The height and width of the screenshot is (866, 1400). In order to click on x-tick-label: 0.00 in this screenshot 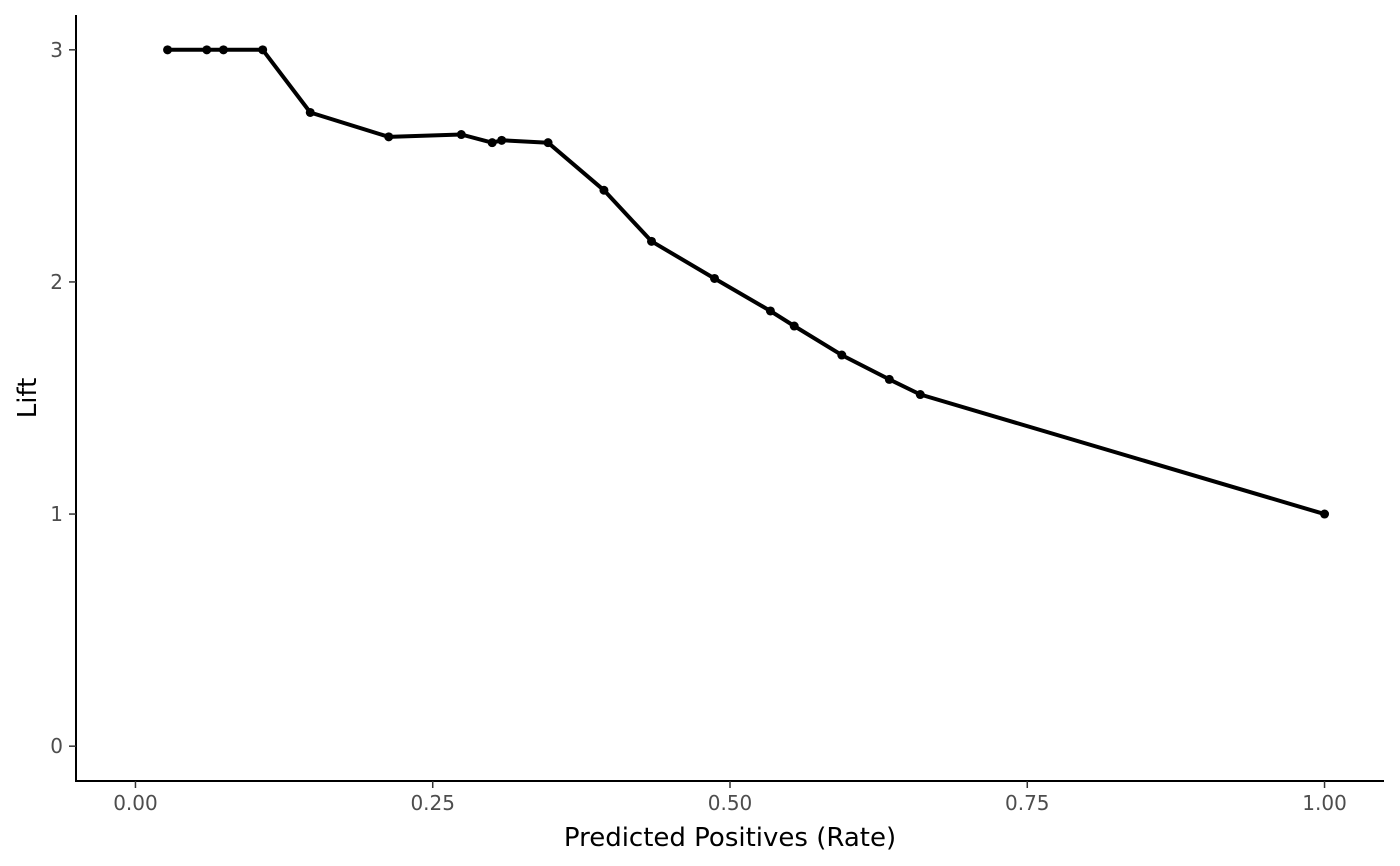, I will do `click(135, 803)`.